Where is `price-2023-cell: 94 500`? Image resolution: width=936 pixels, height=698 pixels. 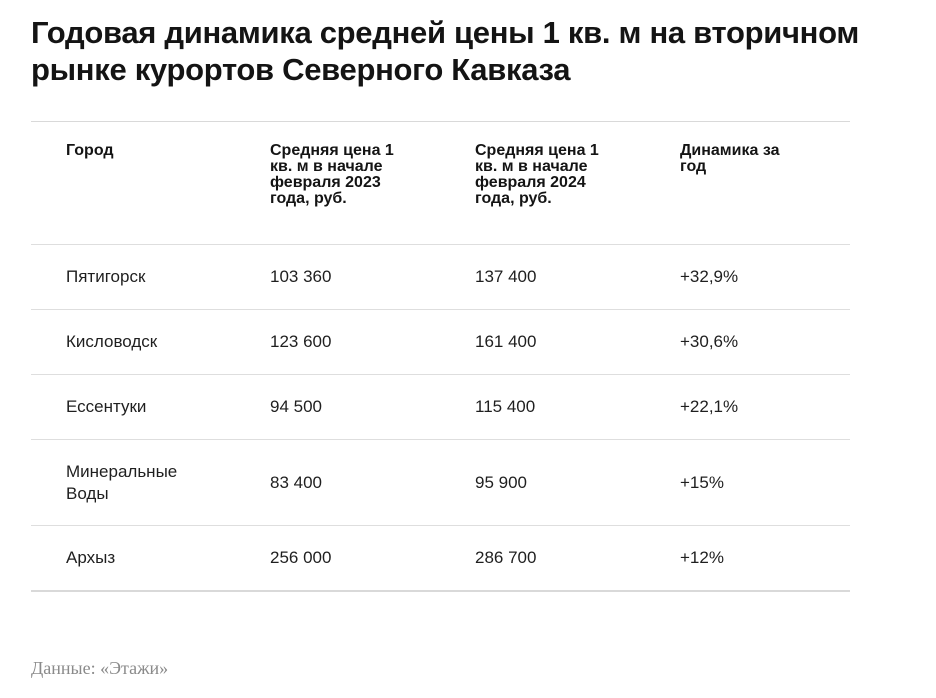 price-2023-cell: 94 500 is located at coordinates (296, 406).